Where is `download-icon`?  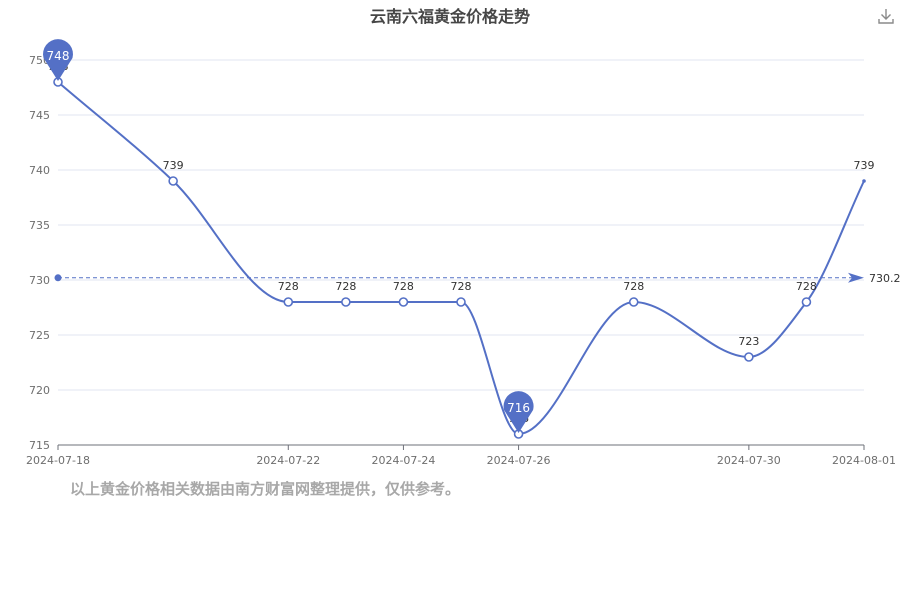
download-icon is located at coordinates (886, 16).